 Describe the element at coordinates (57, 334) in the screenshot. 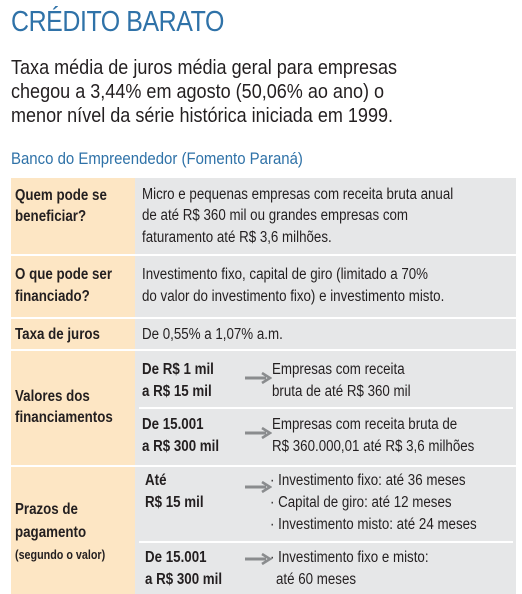

I see `row-label-line: Taxa de juros` at that location.